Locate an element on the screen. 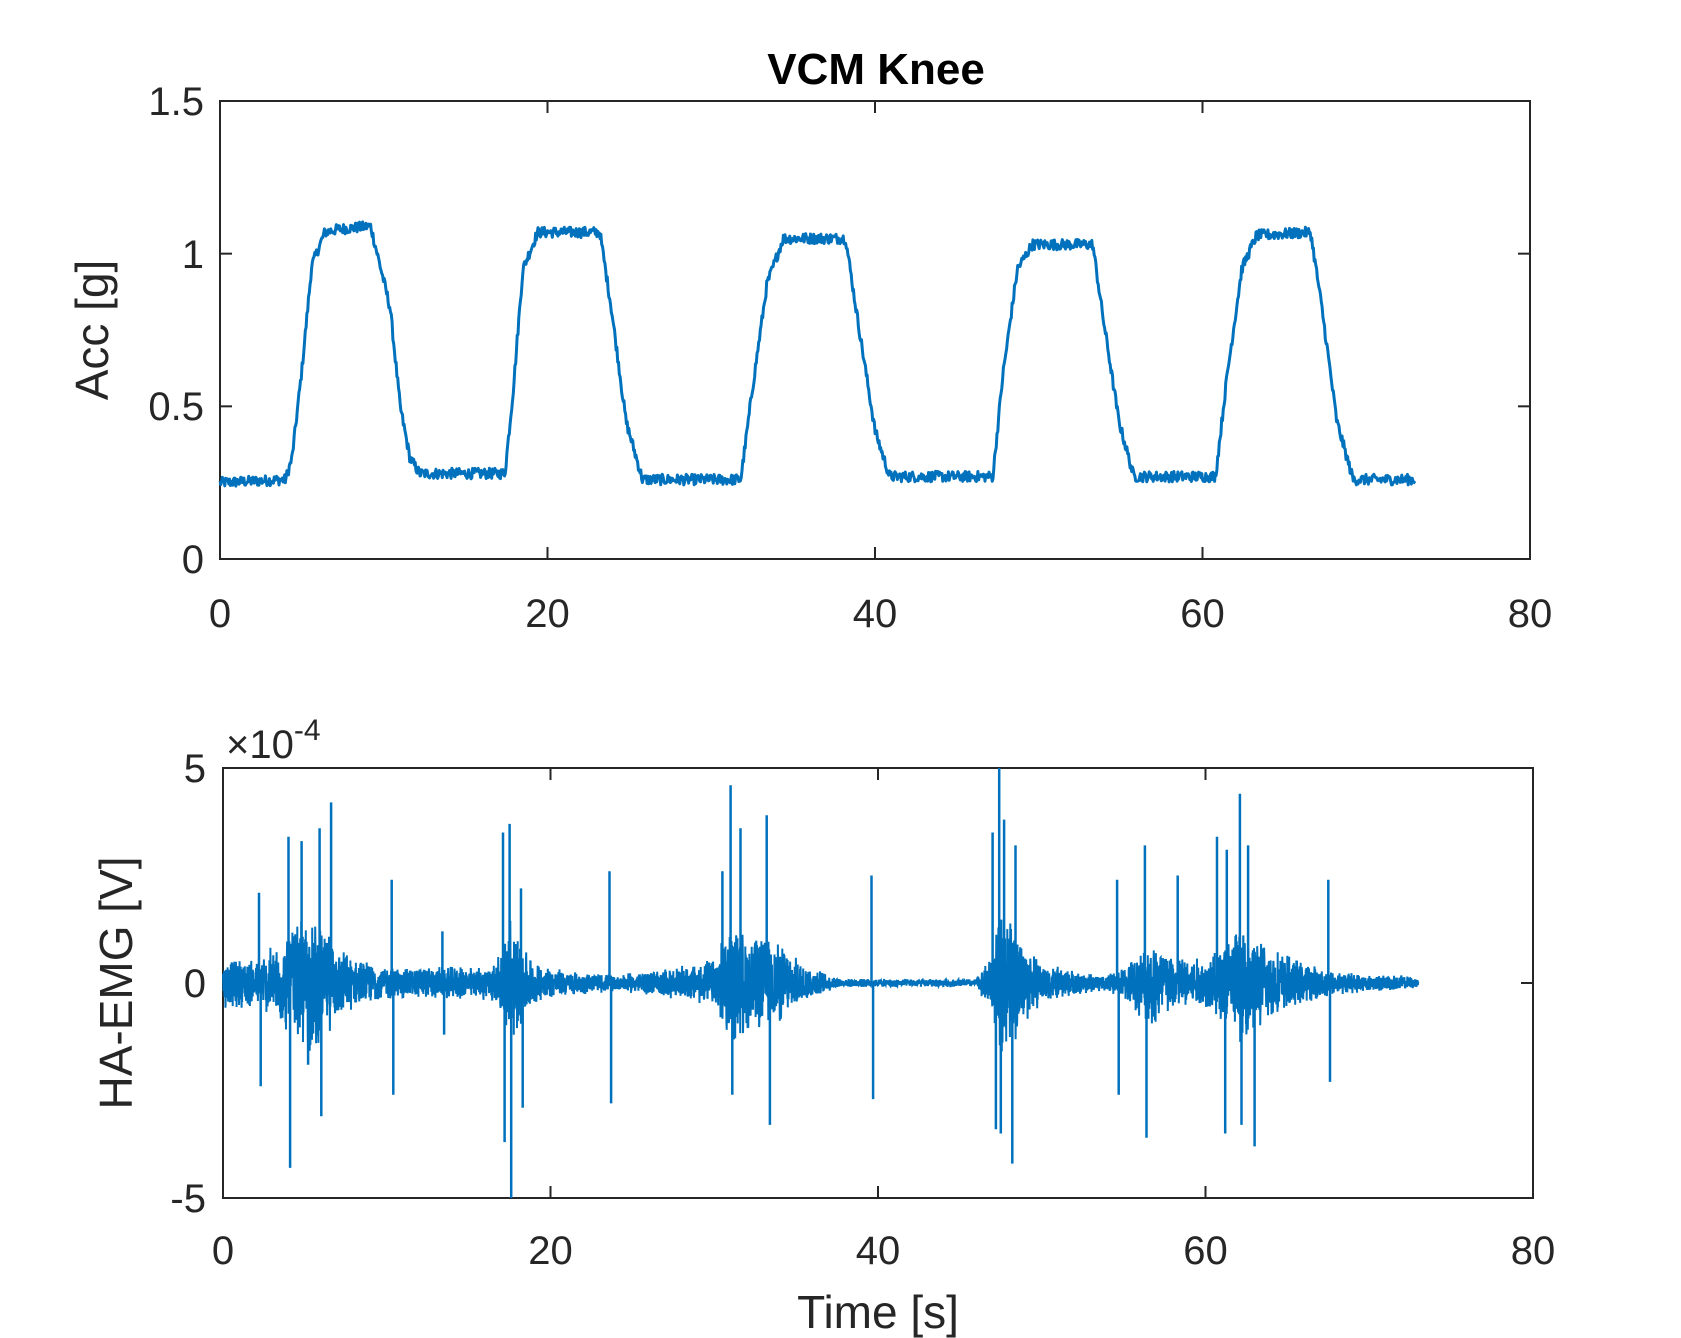 The width and height of the screenshot is (1681, 1338). acc-x-tick-label: 40 is located at coordinates (875, 614).